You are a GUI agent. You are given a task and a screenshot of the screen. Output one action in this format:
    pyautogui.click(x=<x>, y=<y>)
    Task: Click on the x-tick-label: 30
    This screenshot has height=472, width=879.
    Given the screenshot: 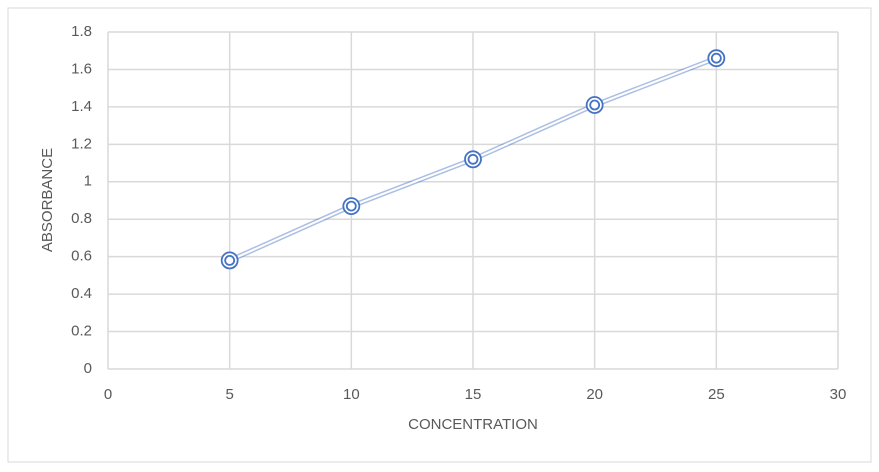 What is the action you would take?
    pyautogui.click(x=838, y=394)
    